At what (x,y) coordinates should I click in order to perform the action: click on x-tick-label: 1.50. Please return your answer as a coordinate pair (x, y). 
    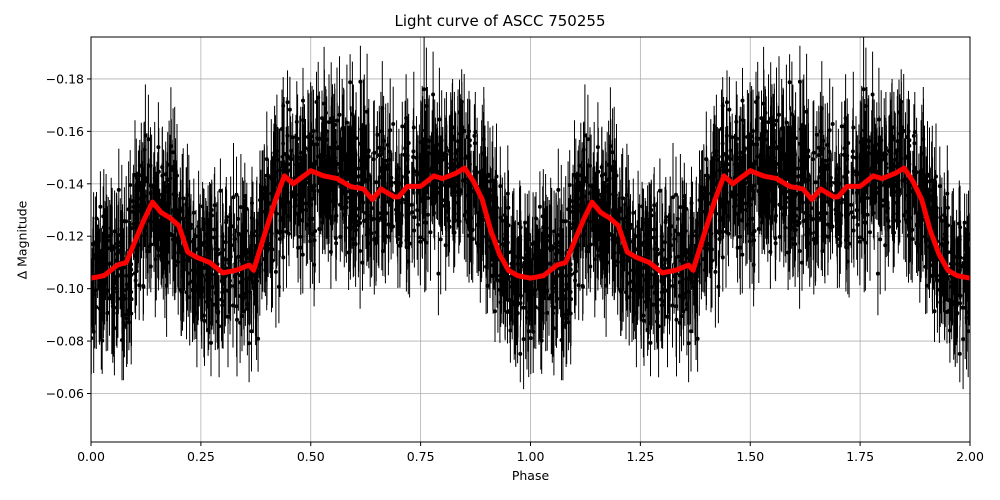
    Looking at the image, I should click on (750, 456).